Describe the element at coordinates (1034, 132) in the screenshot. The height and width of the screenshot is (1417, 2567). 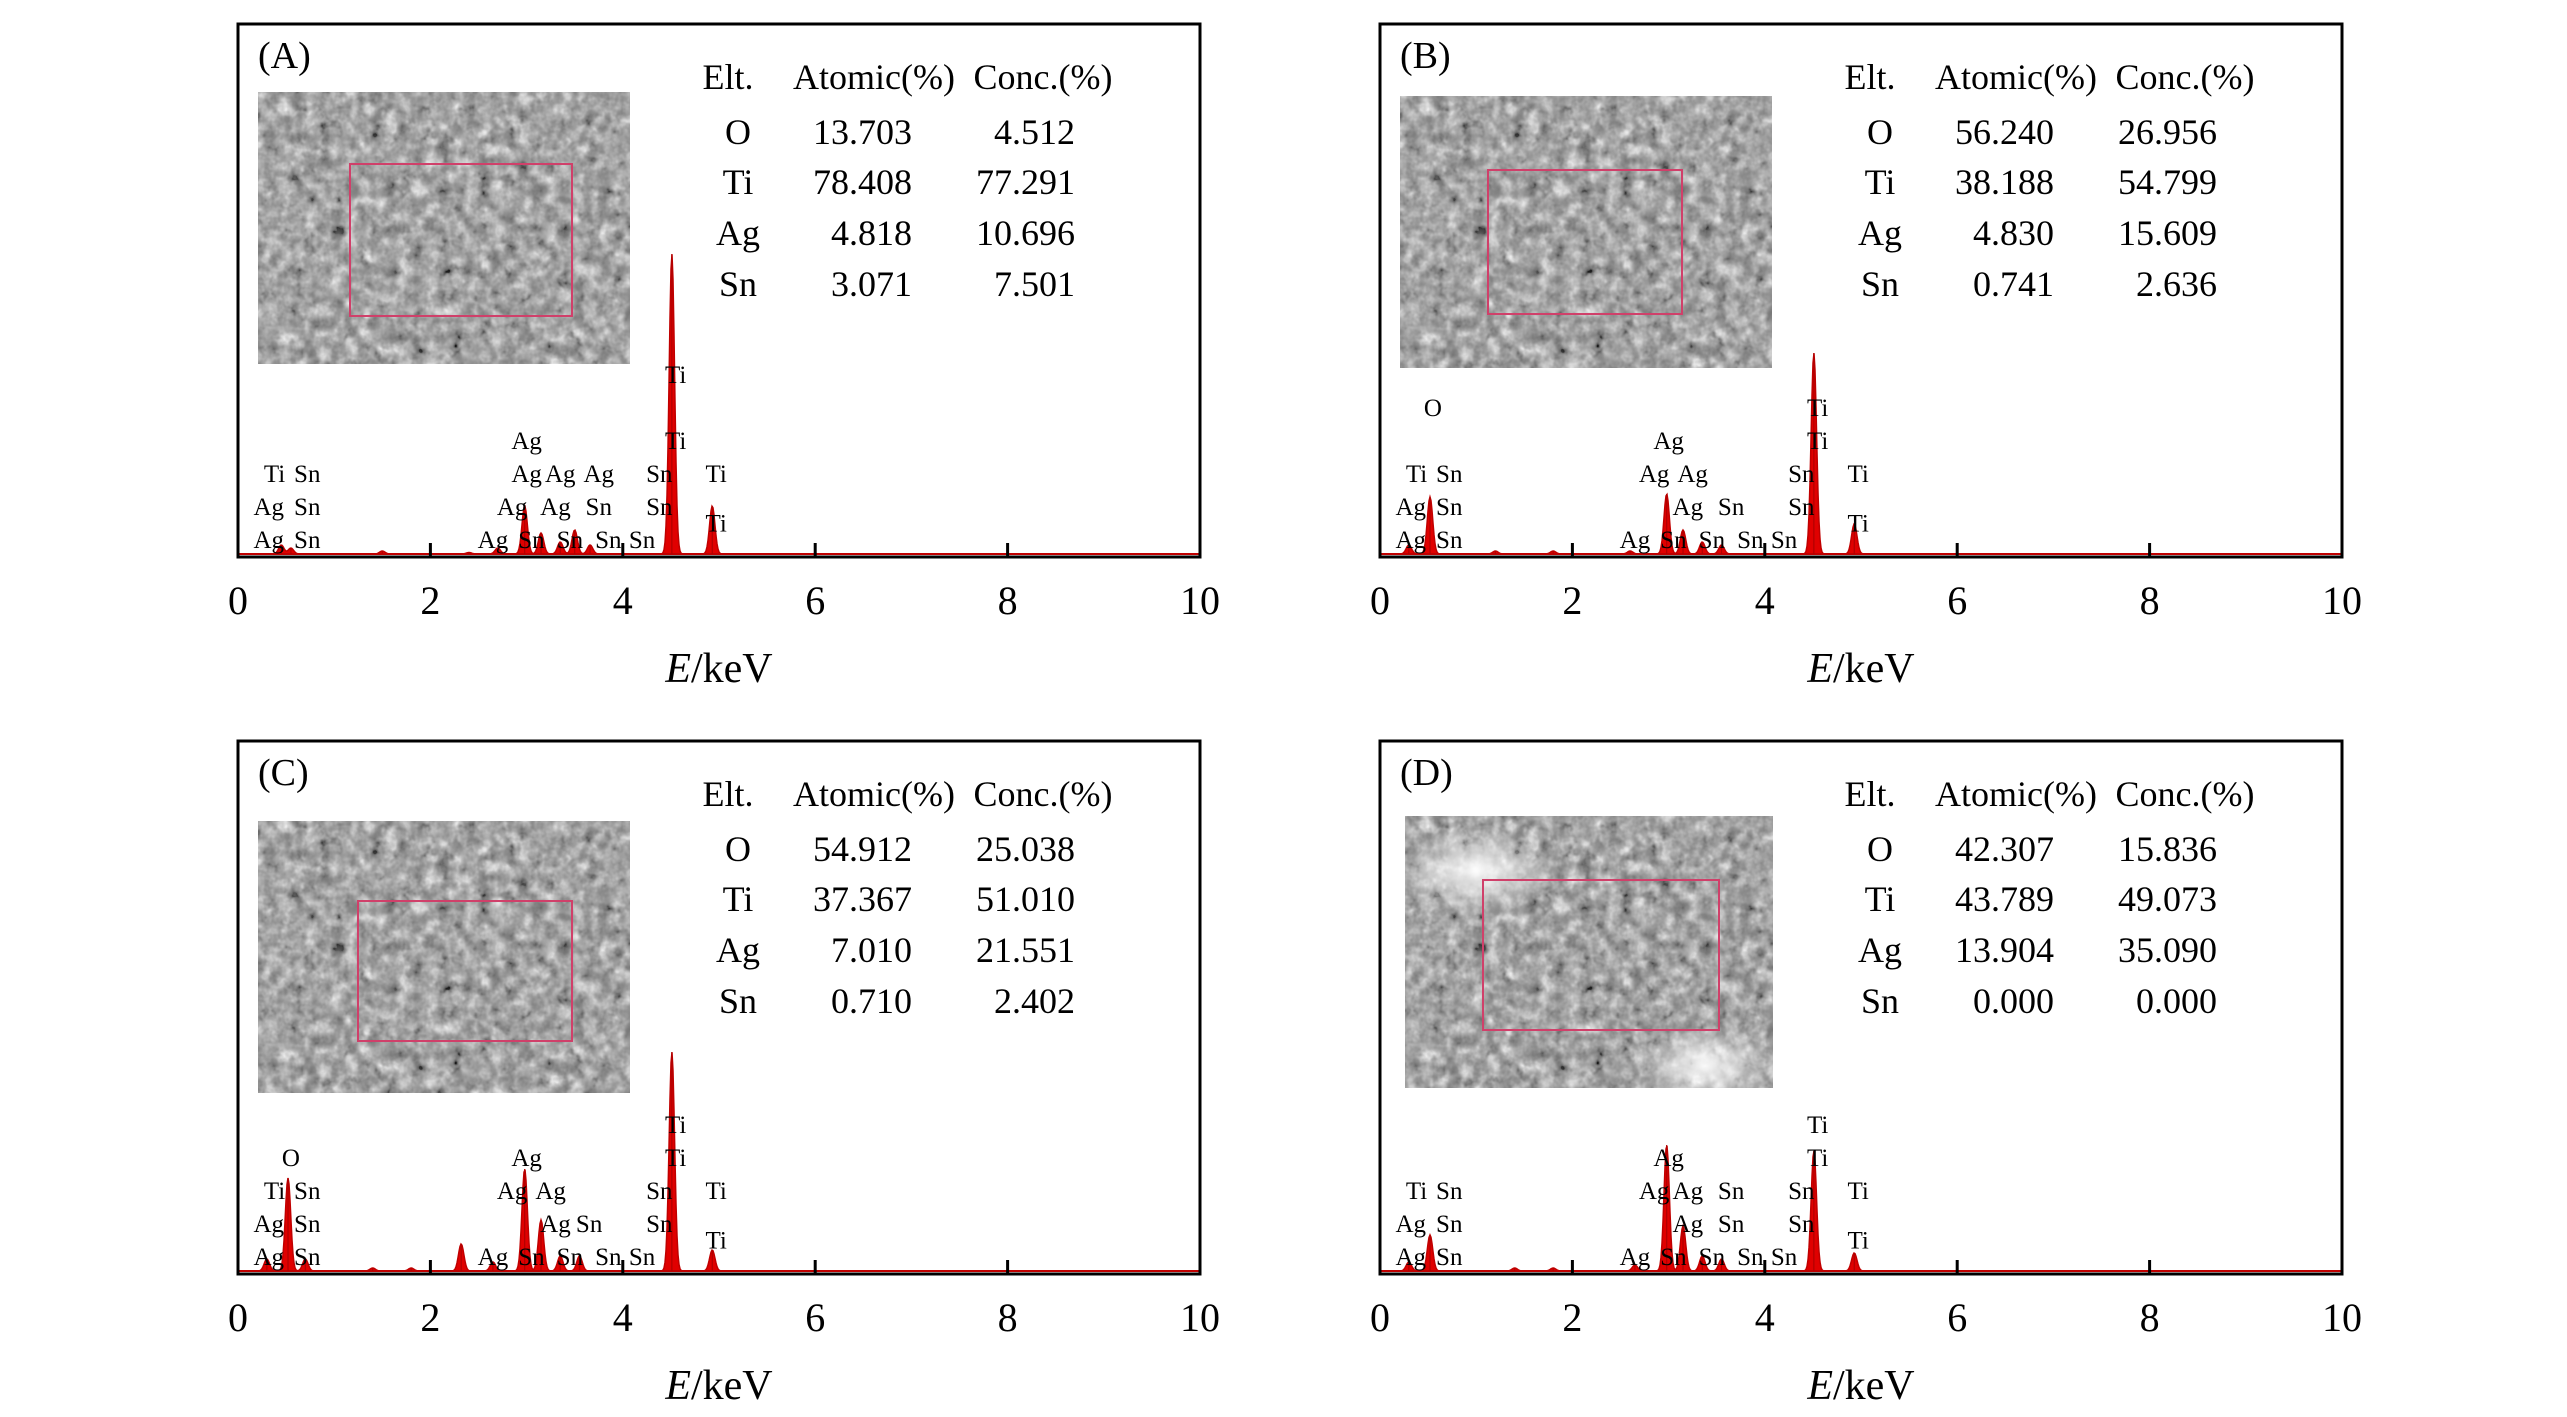
I see `table-cell: 4.512` at that location.